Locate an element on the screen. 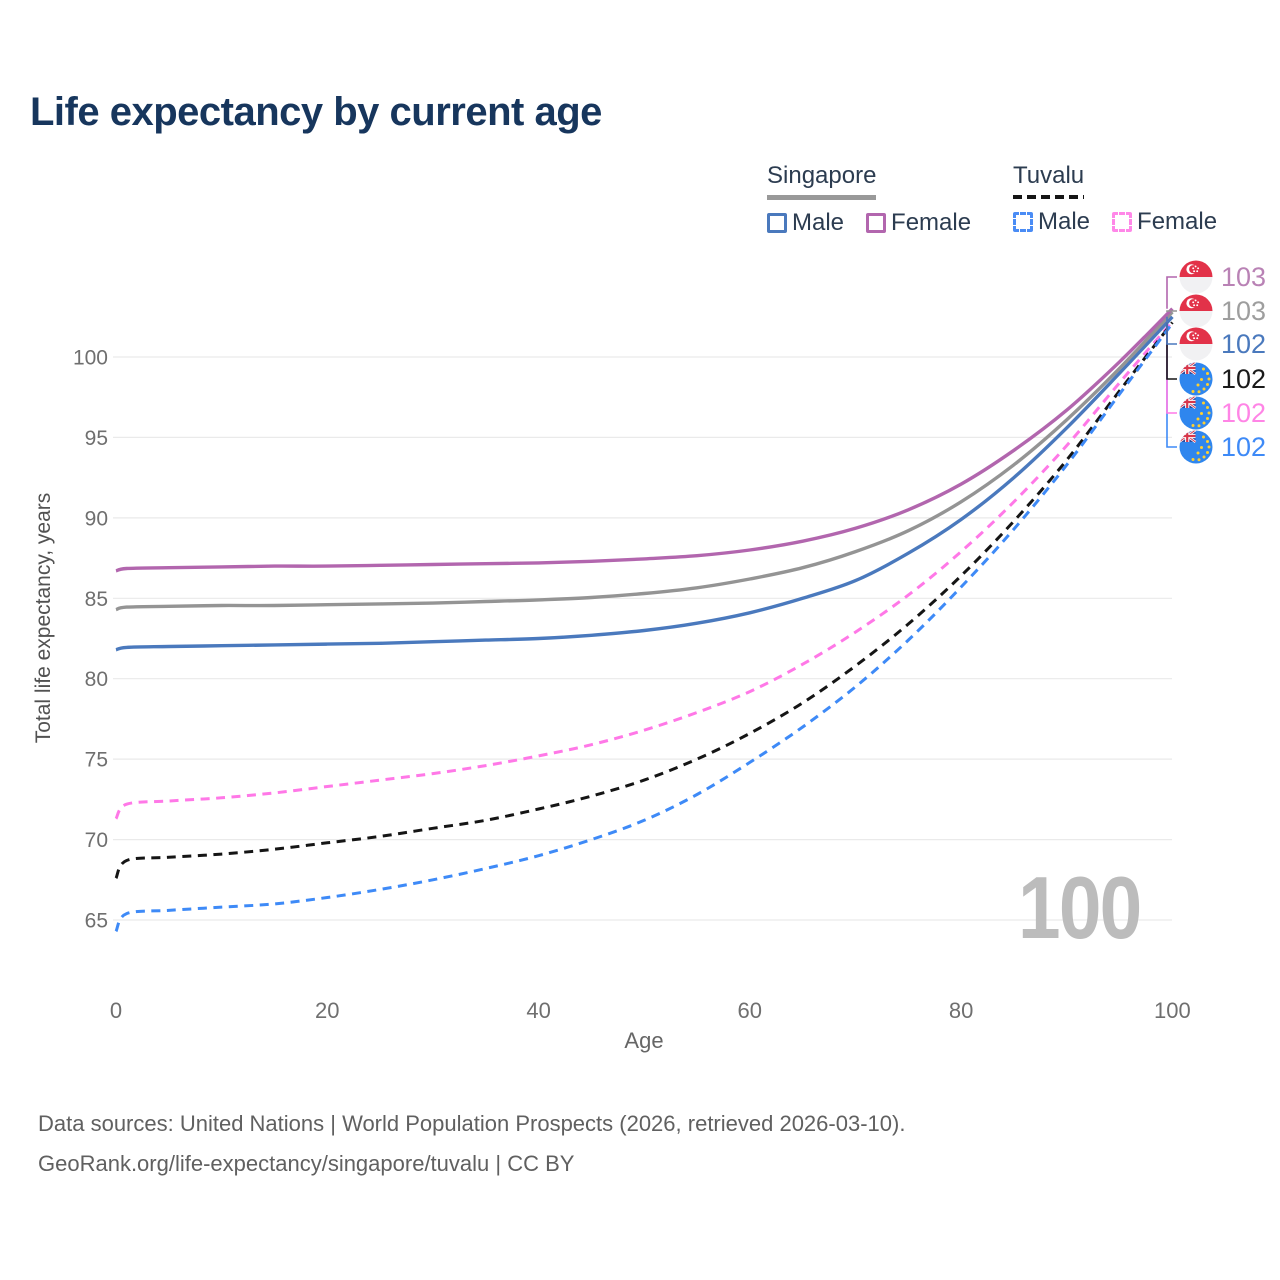 The height and width of the screenshot is (1280, 1280). end-label-row-tv-all: 102 is located at coordinates (1222, 379).